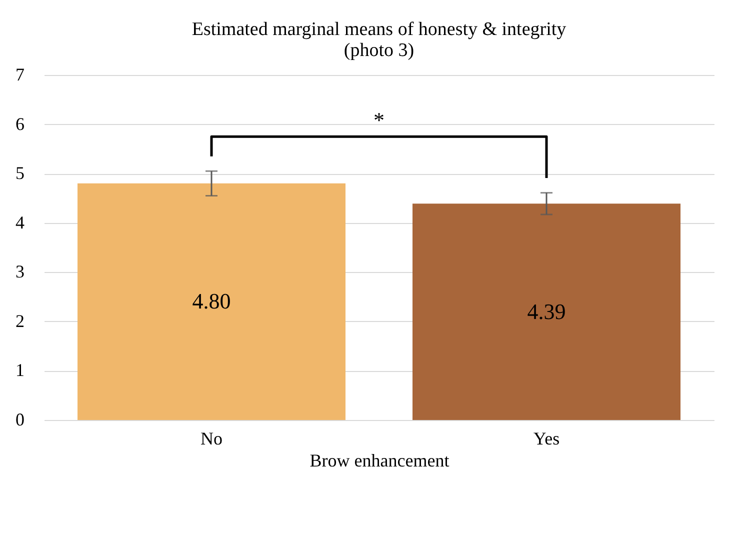  Describe the element at coordinates (20, 272) in the screenshot. I see `y-tick-label: 3` at that location.